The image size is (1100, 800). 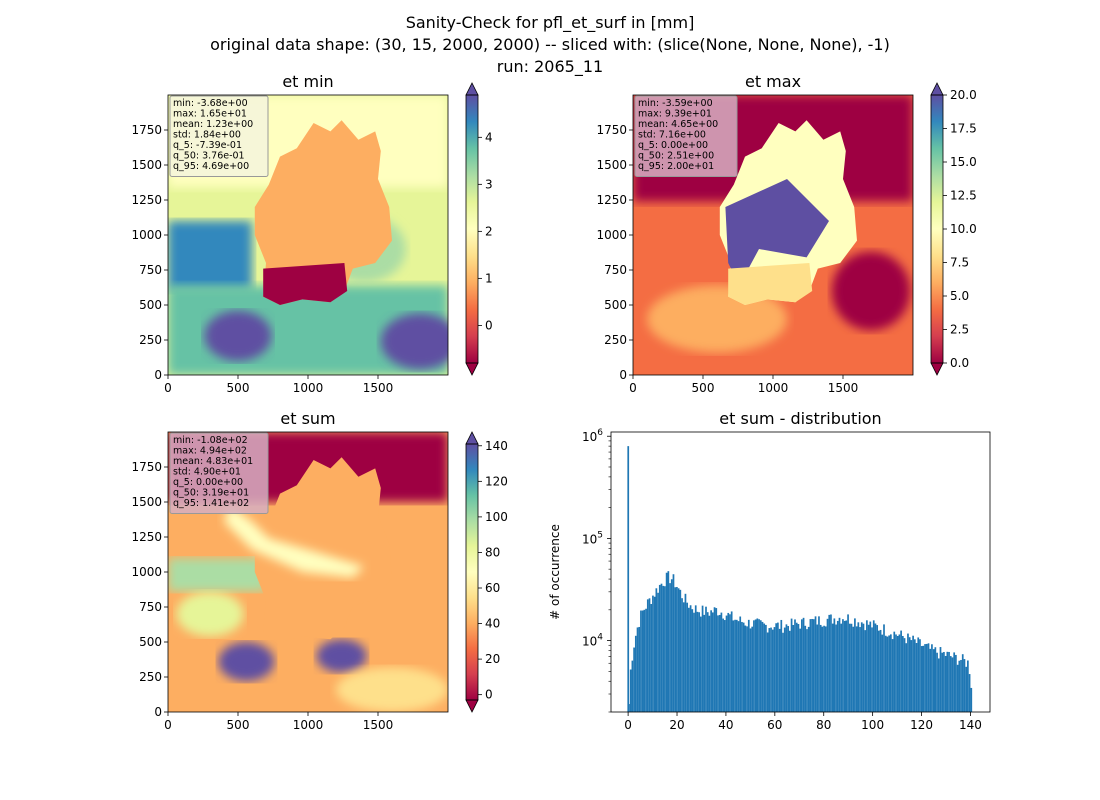 I want to click on colorbar-tick-label: 5.0, so click(x=959, y=296).